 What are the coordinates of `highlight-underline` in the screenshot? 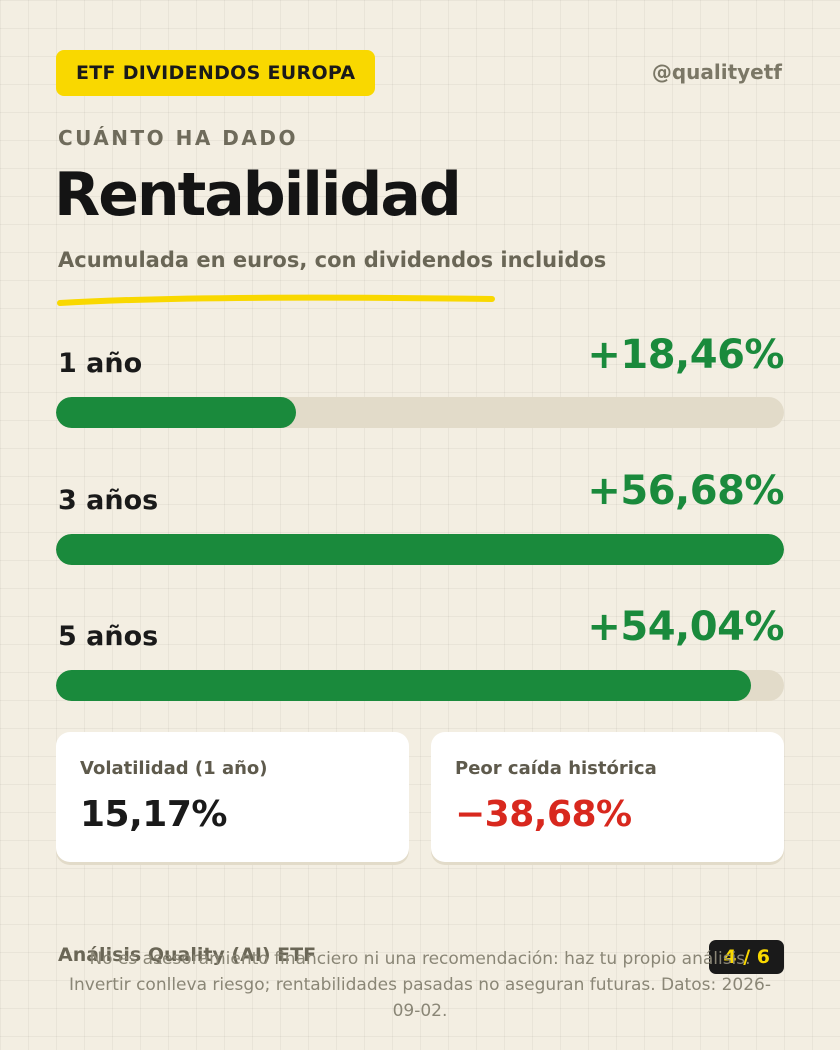 It's located at (276, 300).